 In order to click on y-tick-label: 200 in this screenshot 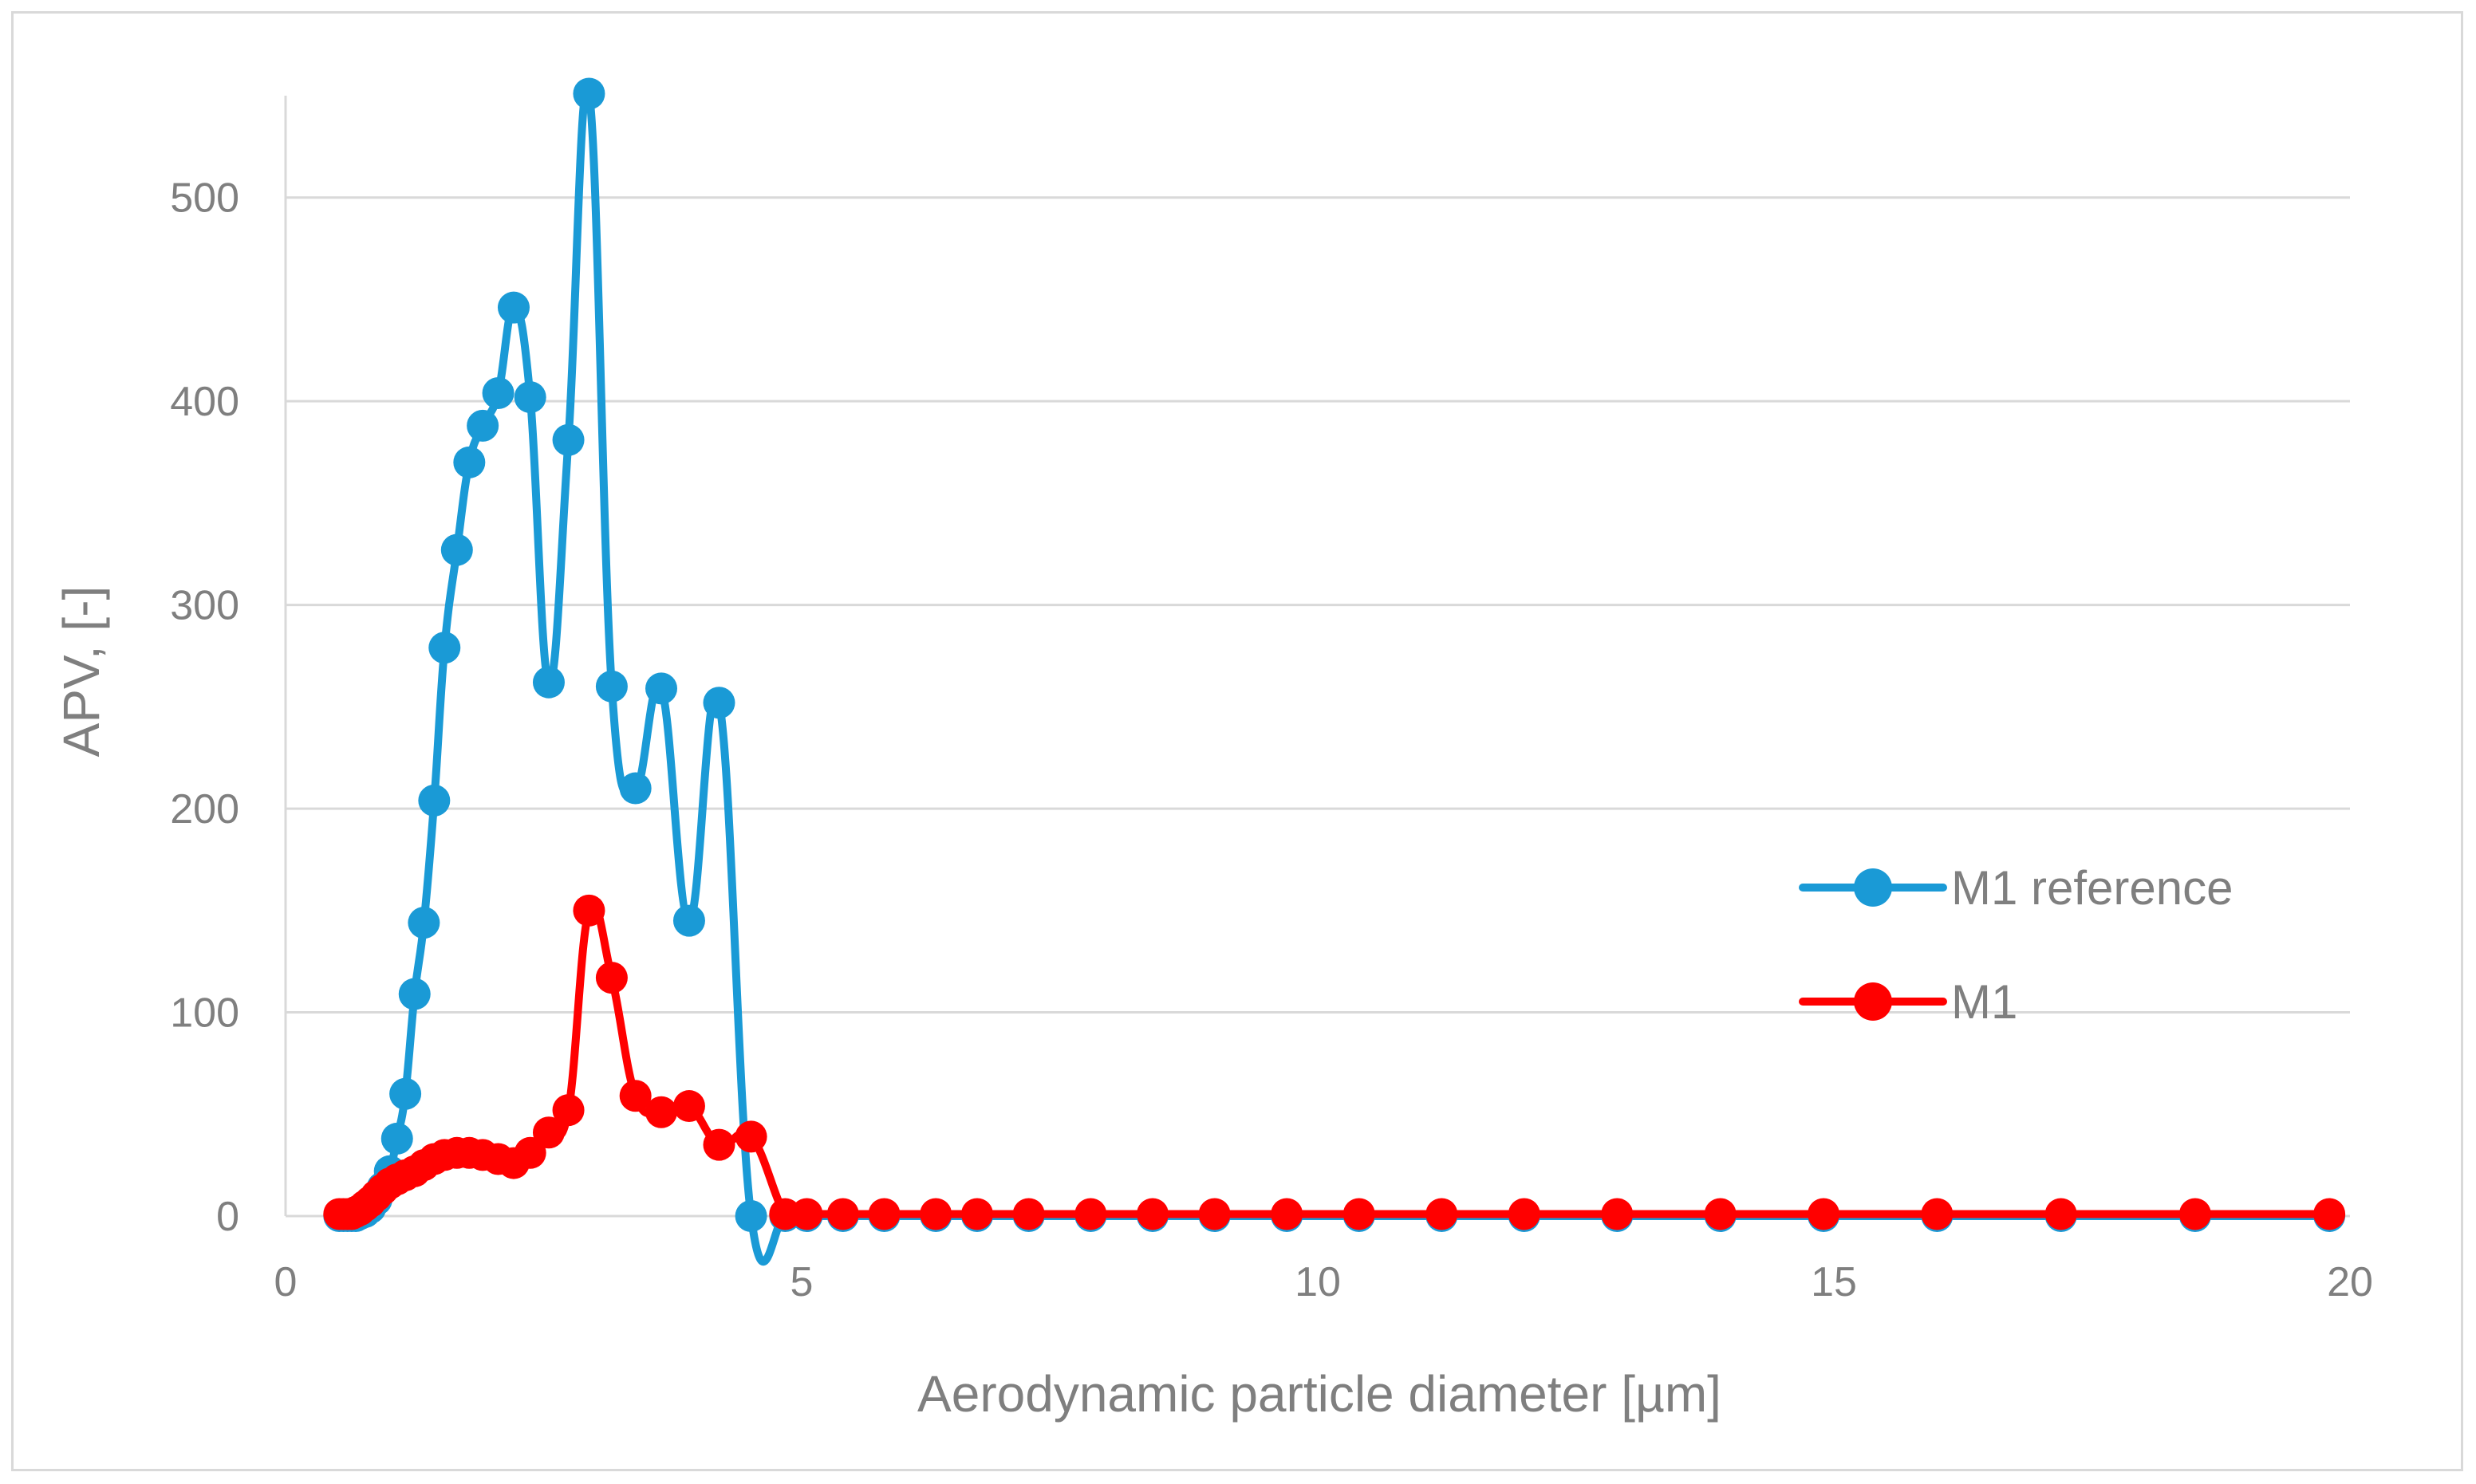, I will do `click(204, 810)`.